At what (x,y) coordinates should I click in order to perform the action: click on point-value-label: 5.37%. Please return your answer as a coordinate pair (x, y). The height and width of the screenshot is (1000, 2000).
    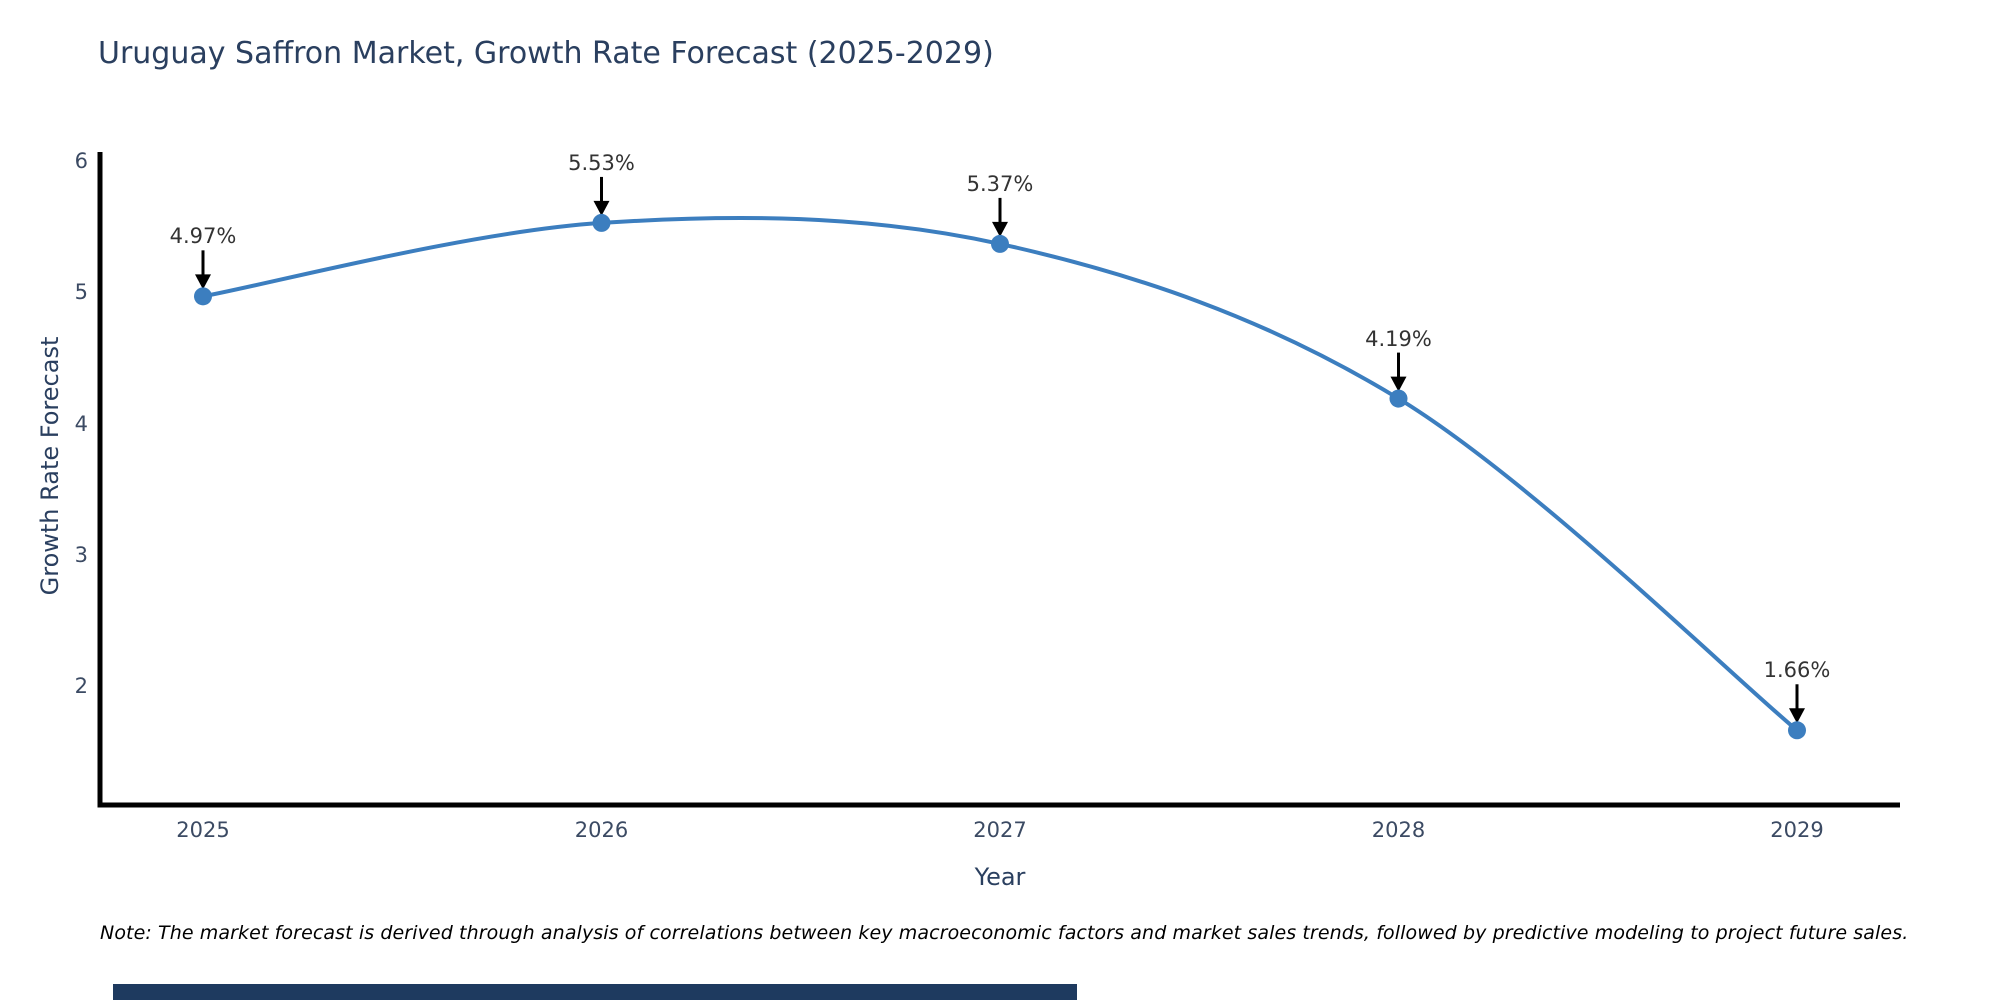
    Looking at the image, I should click on (1000, 183).